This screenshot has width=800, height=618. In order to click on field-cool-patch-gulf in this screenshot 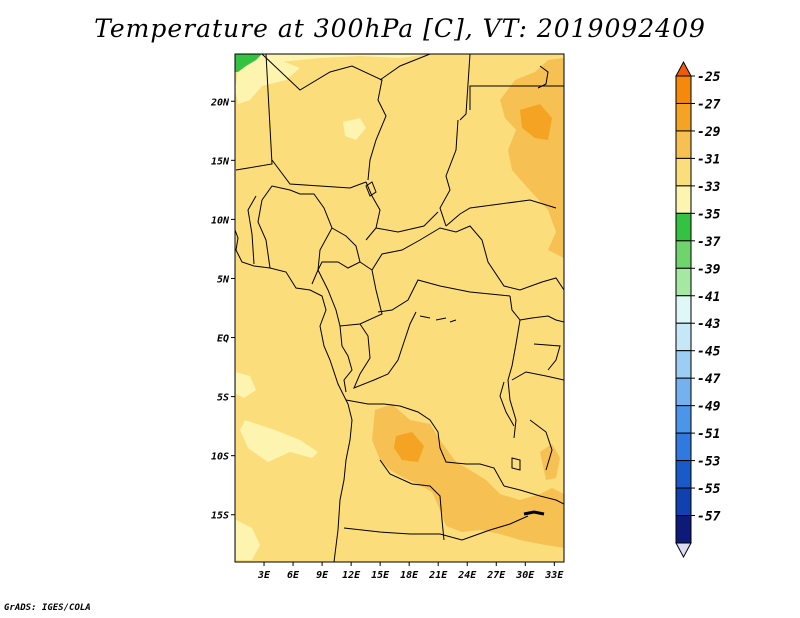, I will do `click(246, 385)`.